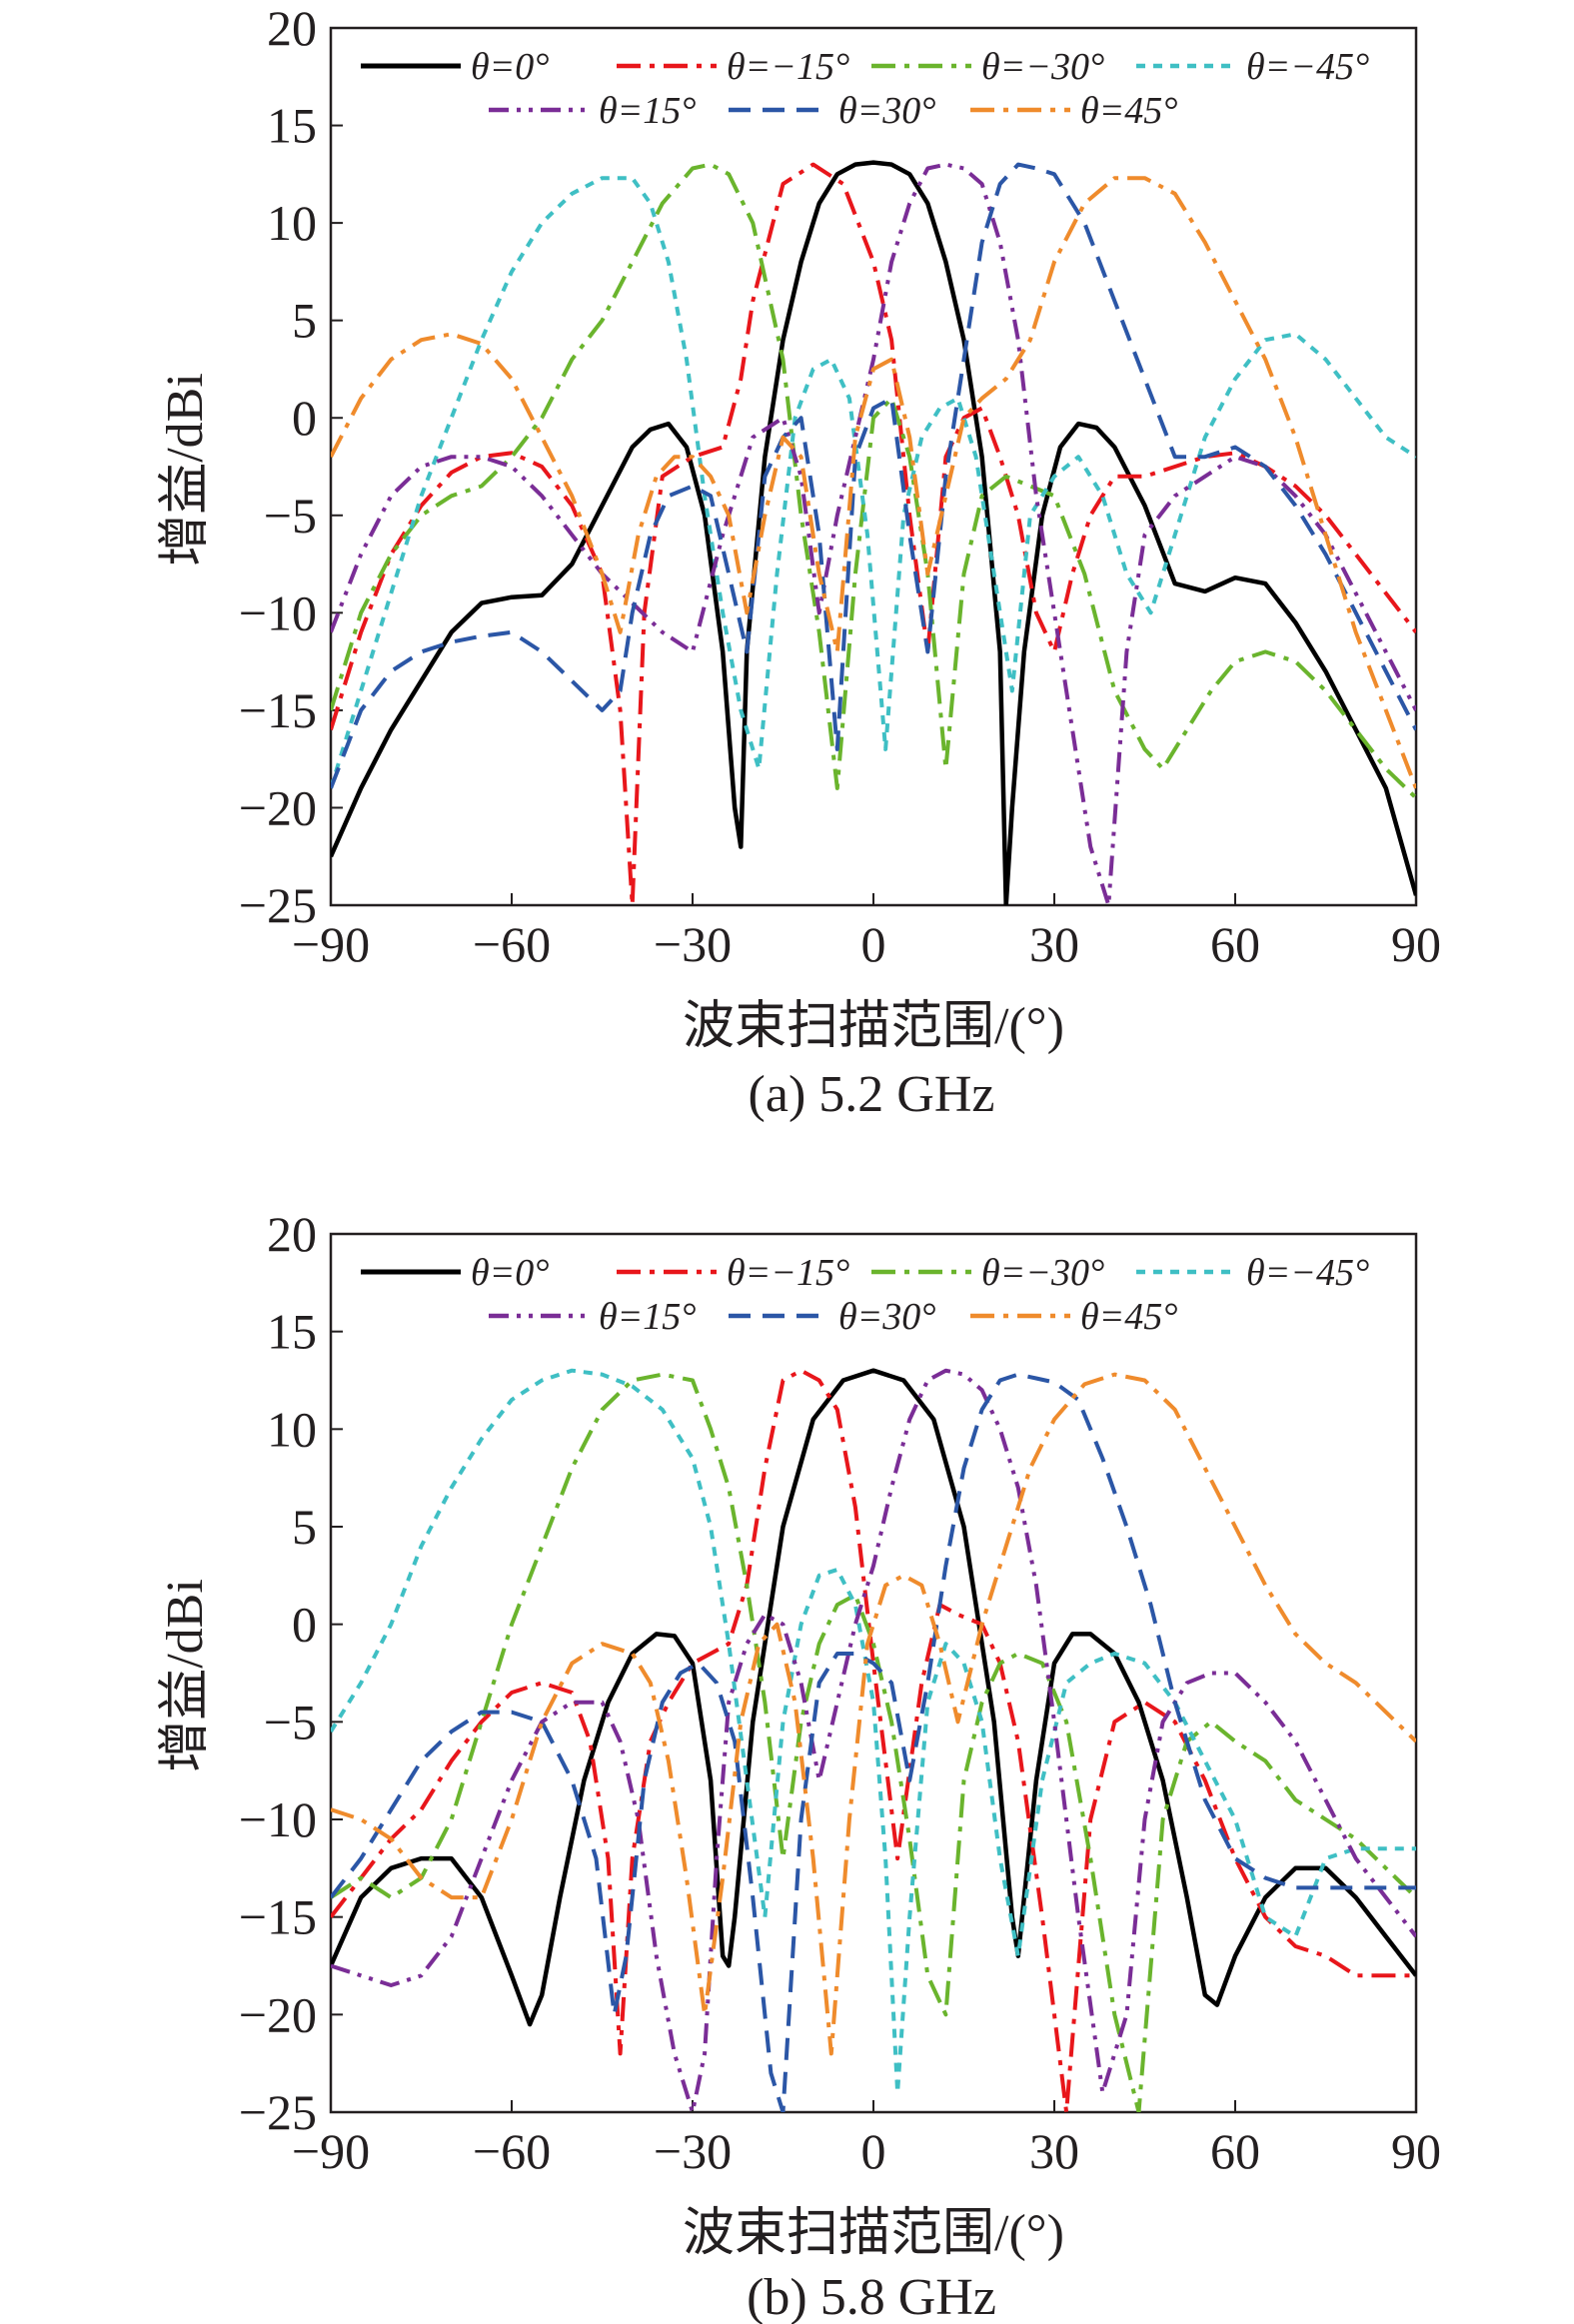 The width and height of the screenshot is (1574, 2324). What do you see at coordinates (185, 1676) in the screenshot?
I see `y-axis-title-b: 增益/dBi` at bounding box center [185, 1676].